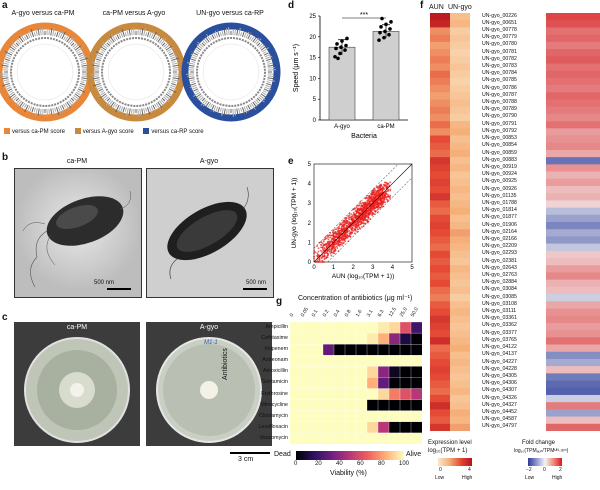  Describe the element at coordinates (499, 260) in the screenshot. I see `gene-label-34: UN-gyo_02381` at that location.